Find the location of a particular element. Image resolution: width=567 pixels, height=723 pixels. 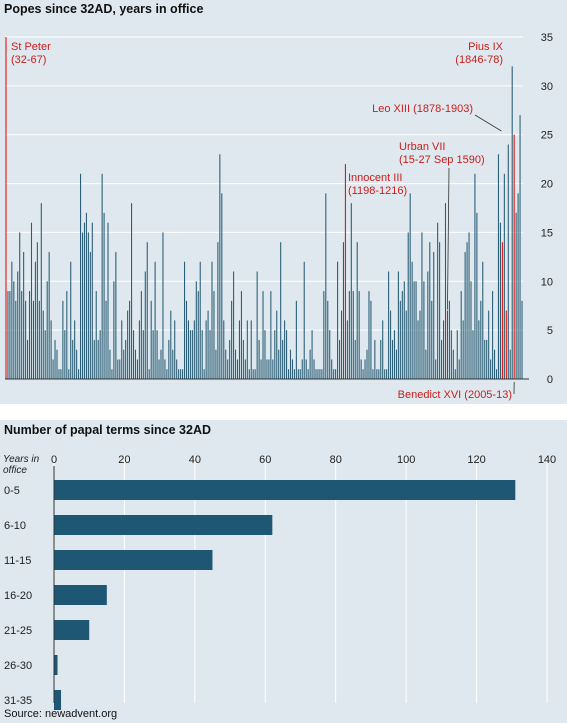

x-tick-label: 120 is located at coordinates (476, 460).